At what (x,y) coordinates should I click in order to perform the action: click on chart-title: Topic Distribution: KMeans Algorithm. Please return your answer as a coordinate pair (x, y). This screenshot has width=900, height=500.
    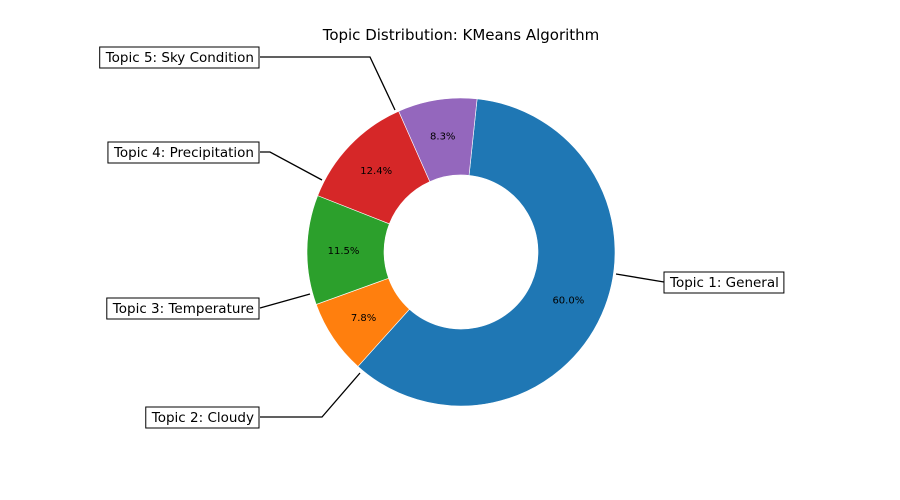
    Looking at the image, I should click on (461, 35).